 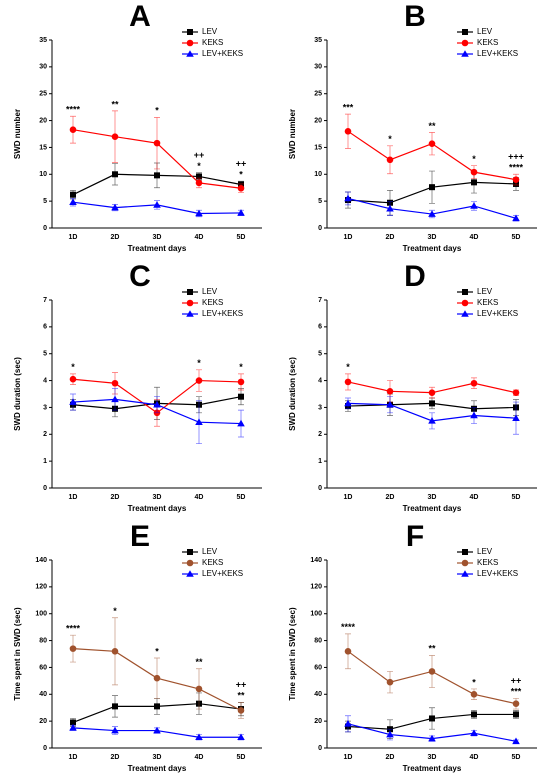 What do you see at coordinates (43, 40) in the screenshot?
I see `y-tick-label: 35` at bounding box center [43, 40].